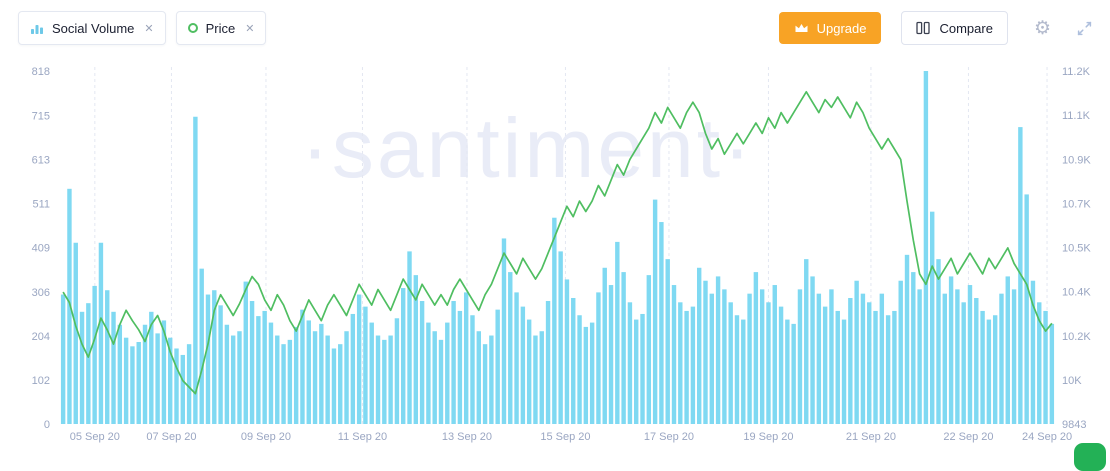 This screenshot has height=471, width=1110. Describe the element at coordinates (871, 437) in the screenshot. I see `svg-text: 21 Sep 20` at that location.